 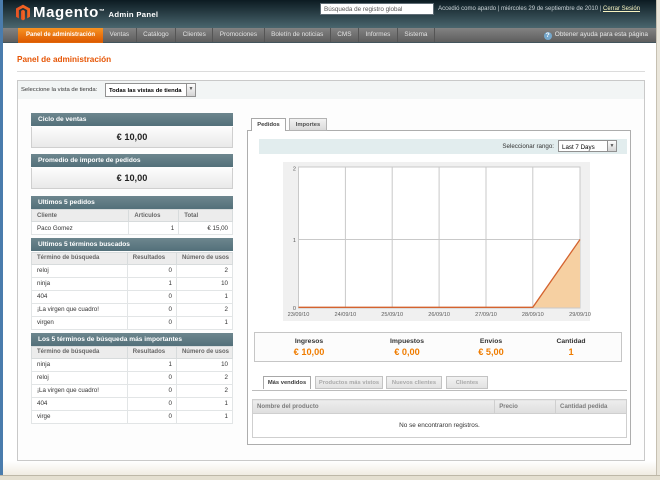 I want to click on svg-text: 25/09/10, so click(x=392, y=315).